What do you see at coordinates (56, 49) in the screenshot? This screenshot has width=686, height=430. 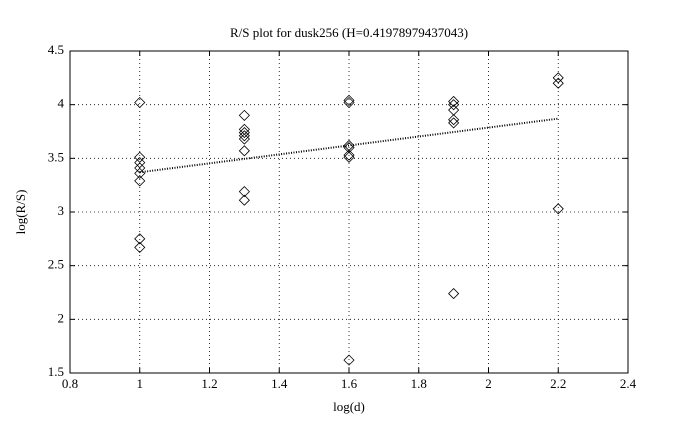 I see `y-tick-label: 4.5` at bounding box center [56, 49].